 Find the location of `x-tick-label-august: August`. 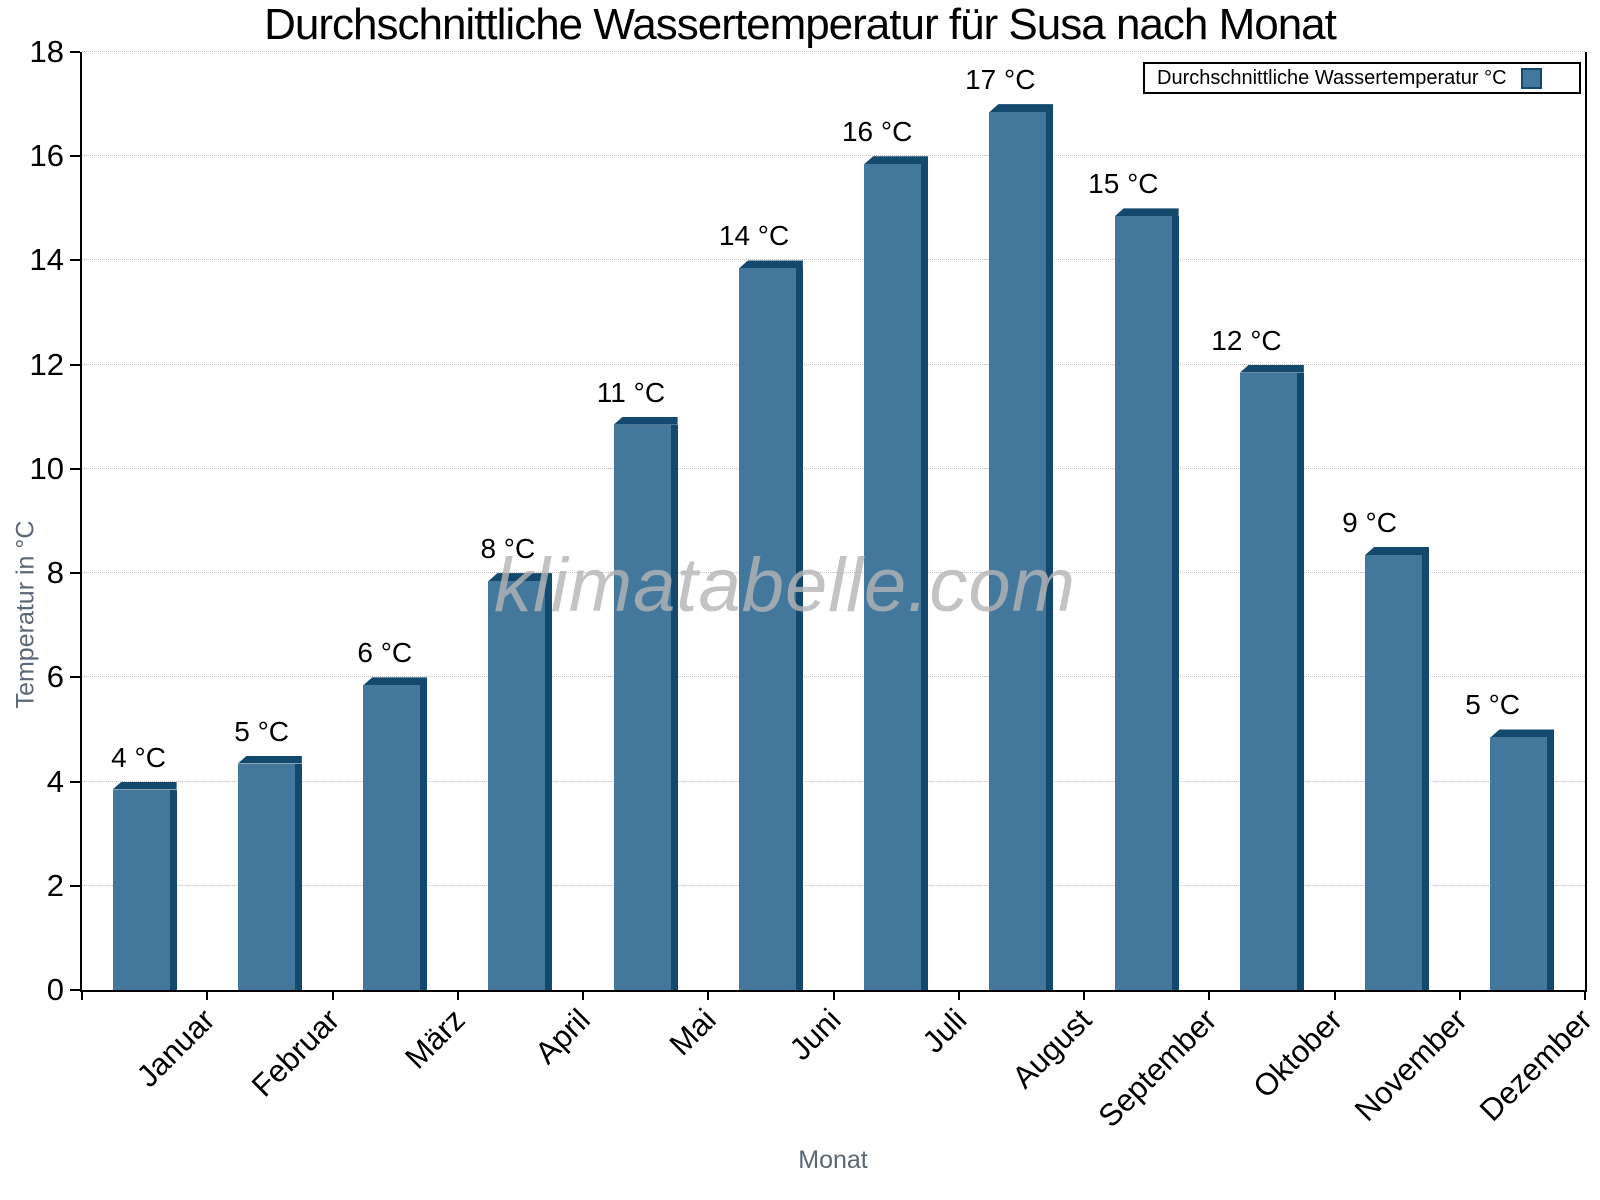

x-tick-label-august: August is located at coordinates (1052, 1048).